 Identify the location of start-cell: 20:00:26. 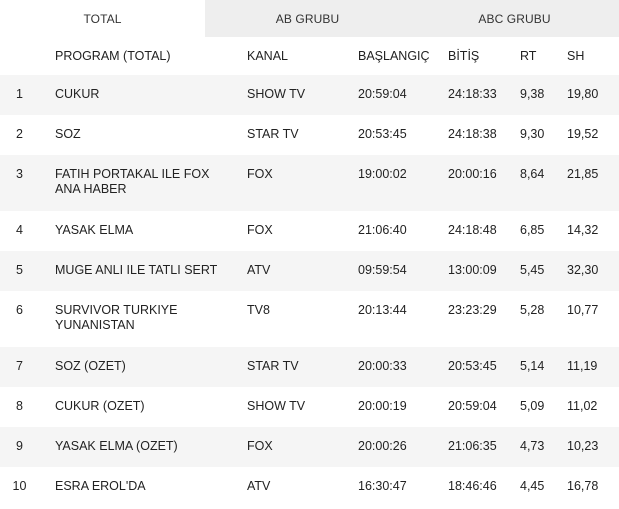
(382, 446).